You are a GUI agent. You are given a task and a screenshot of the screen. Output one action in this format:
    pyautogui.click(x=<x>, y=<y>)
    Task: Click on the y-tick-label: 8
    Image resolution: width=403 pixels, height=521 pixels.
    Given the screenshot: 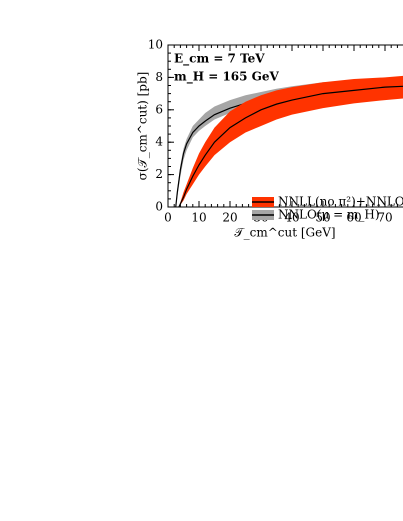 What is the action you would take?
    pyautogui.click(x=159, y=77)
    